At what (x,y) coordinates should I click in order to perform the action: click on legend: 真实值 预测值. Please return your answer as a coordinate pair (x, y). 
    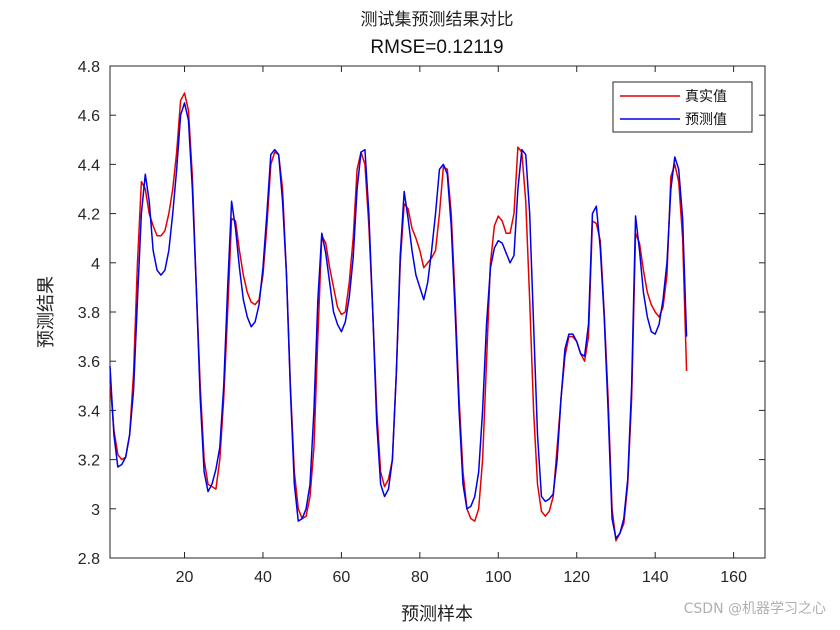
    Looking at the image, I should click on (682, 107).